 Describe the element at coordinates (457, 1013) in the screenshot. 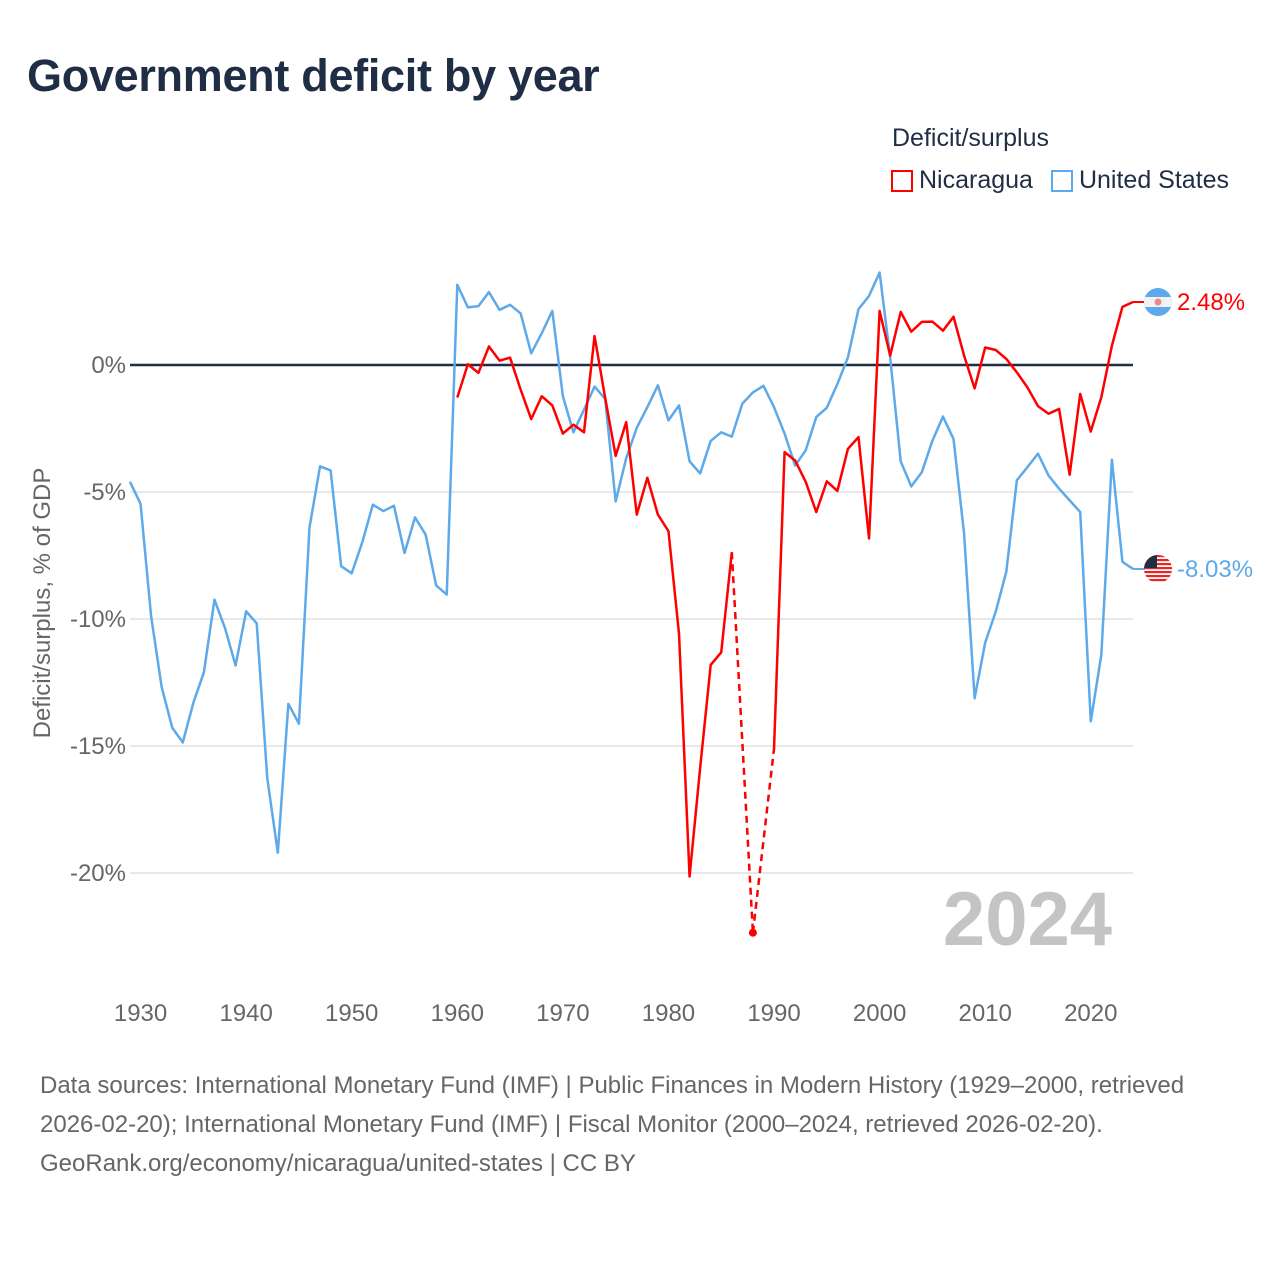

I see `x-tick-label: 1960` at that location.